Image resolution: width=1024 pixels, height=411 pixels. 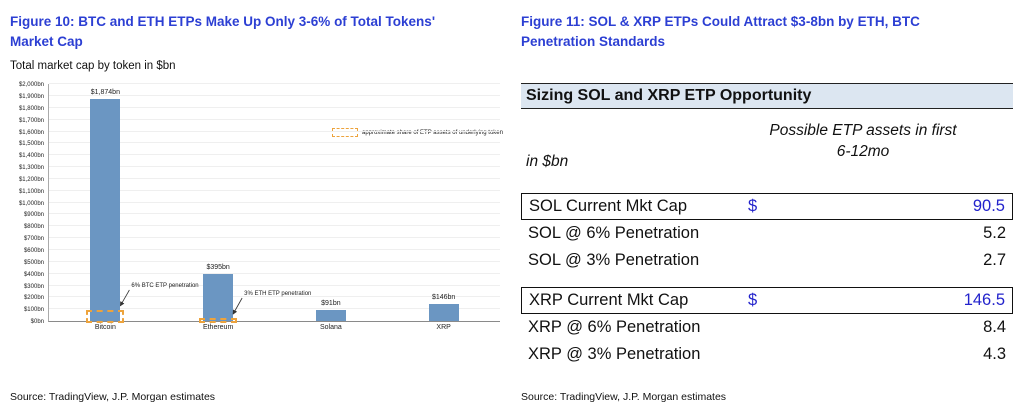 I want to click on y-tick-label: $1,900bn, so click(x=31, y=96).